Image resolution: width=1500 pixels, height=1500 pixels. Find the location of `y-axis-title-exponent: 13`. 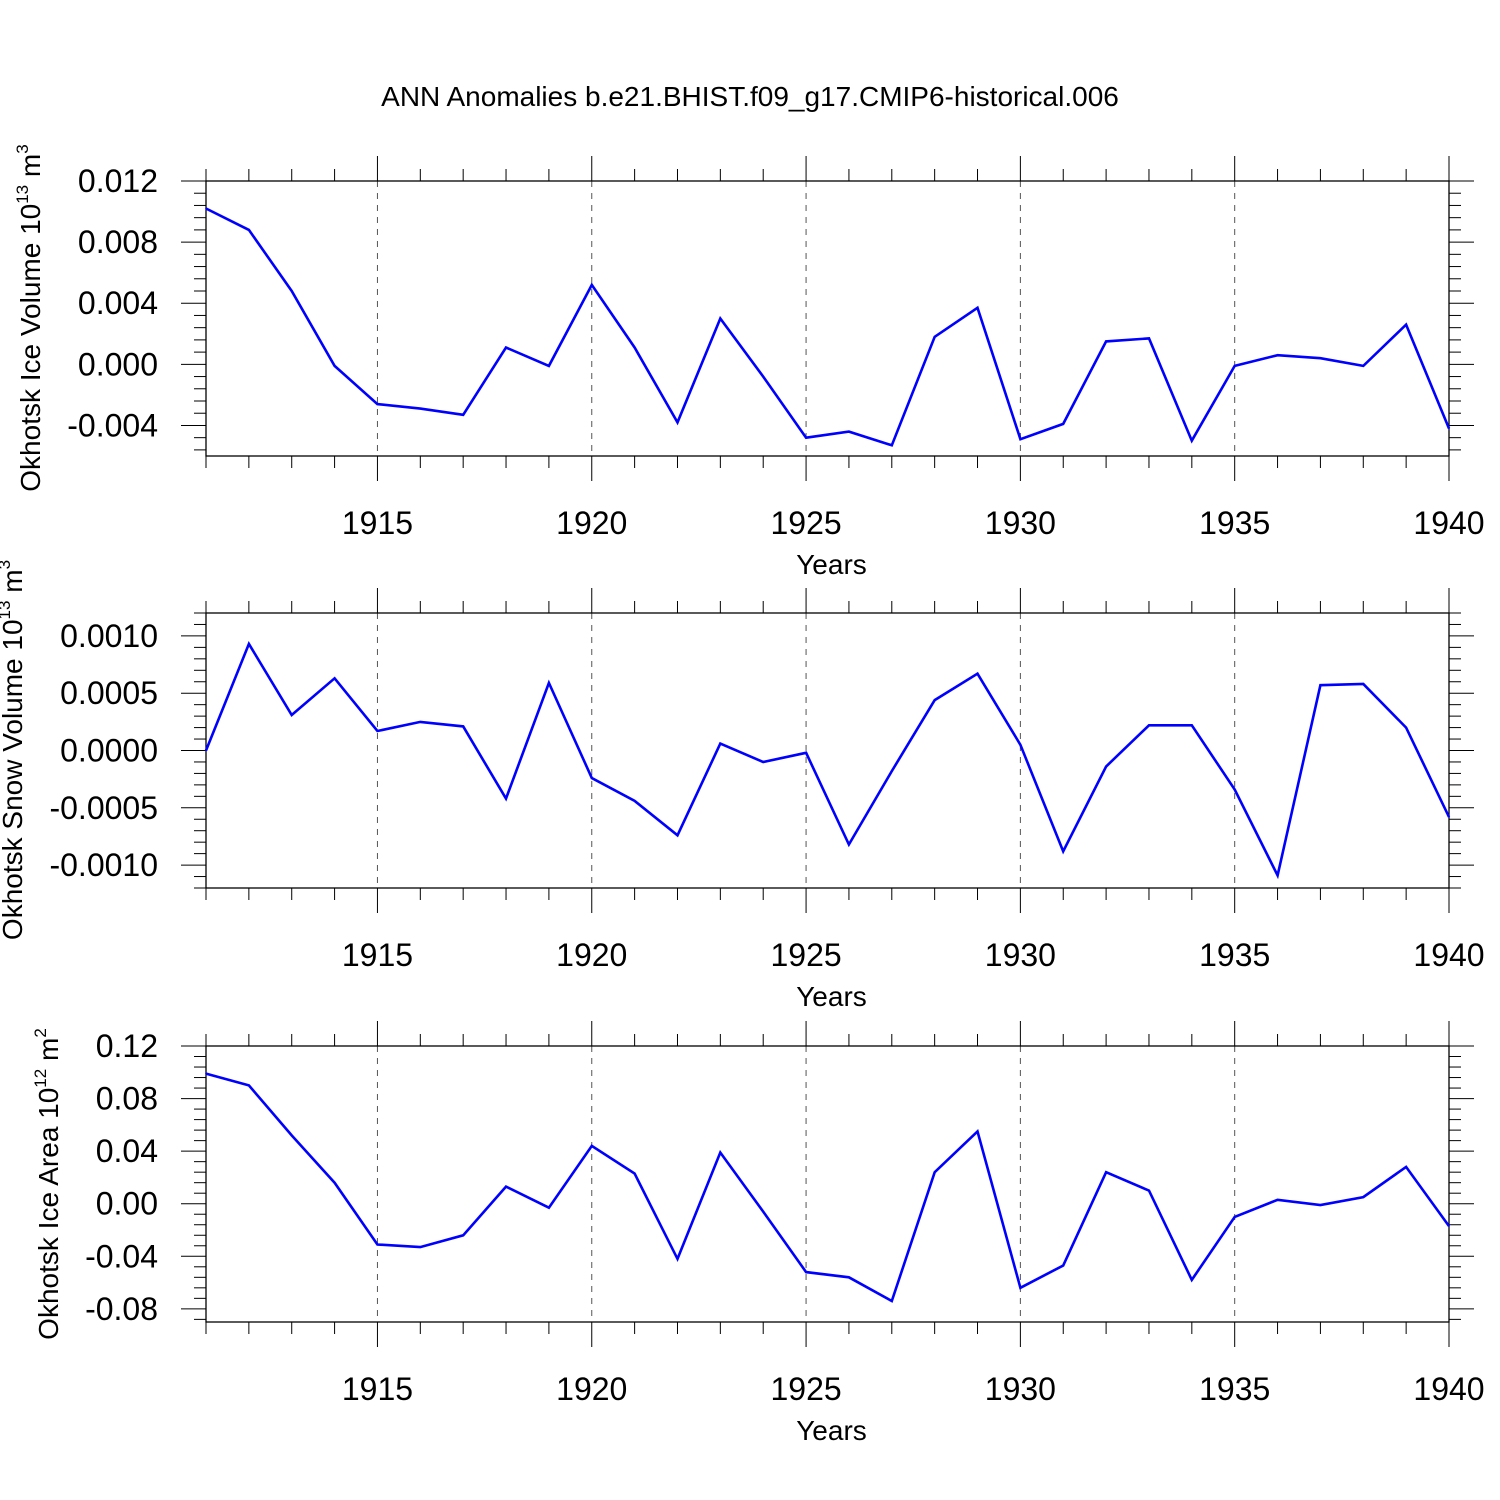

y-axis-title-exponent: 13 is located at coordinates (7, 610).